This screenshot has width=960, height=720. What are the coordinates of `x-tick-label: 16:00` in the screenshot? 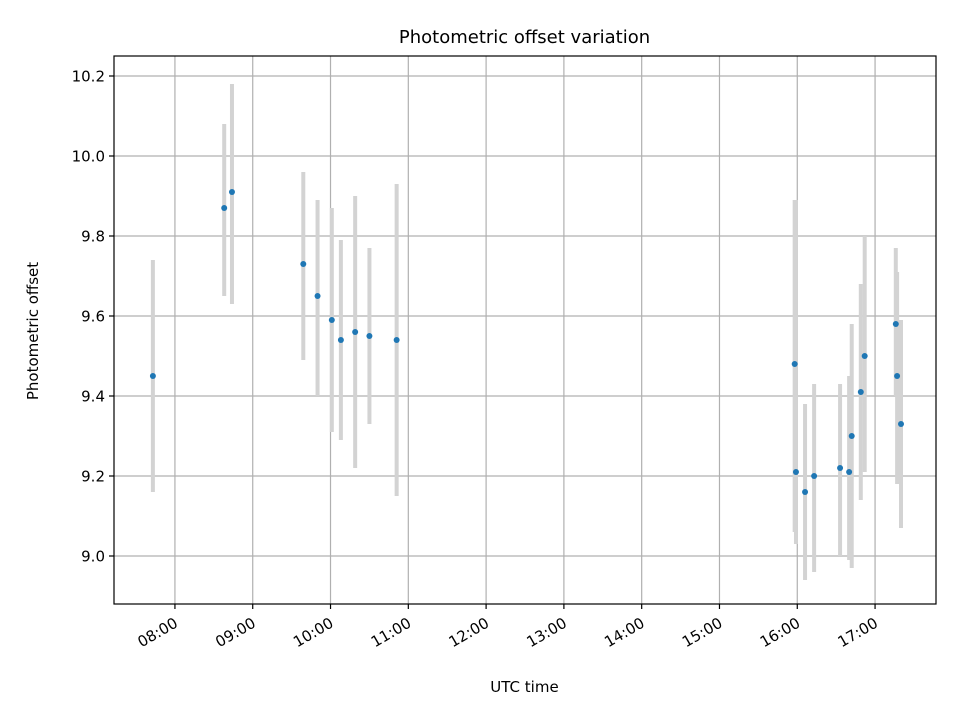 It's located at (780, 632).